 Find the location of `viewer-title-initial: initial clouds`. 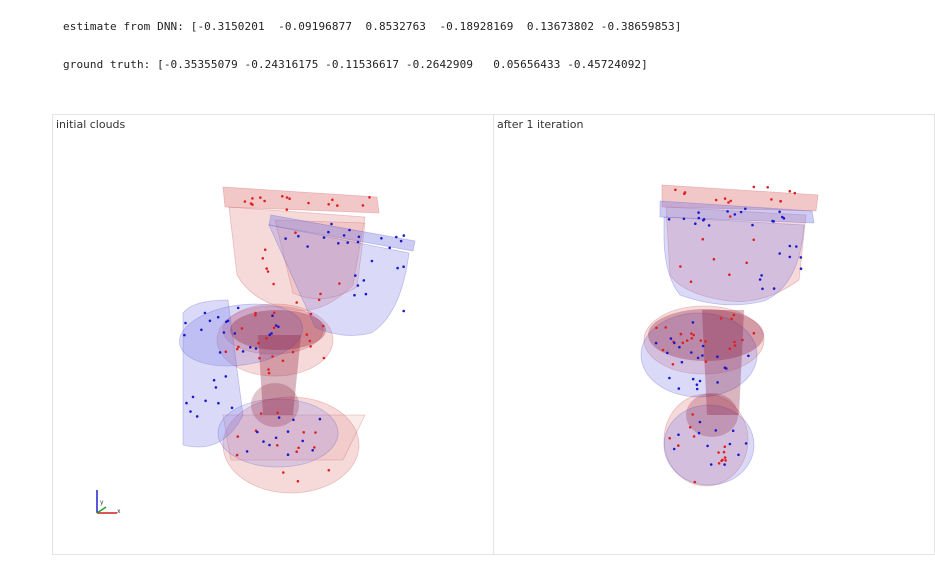

viewer-title-initial: initial clouds is located at coordinates (91, 124).